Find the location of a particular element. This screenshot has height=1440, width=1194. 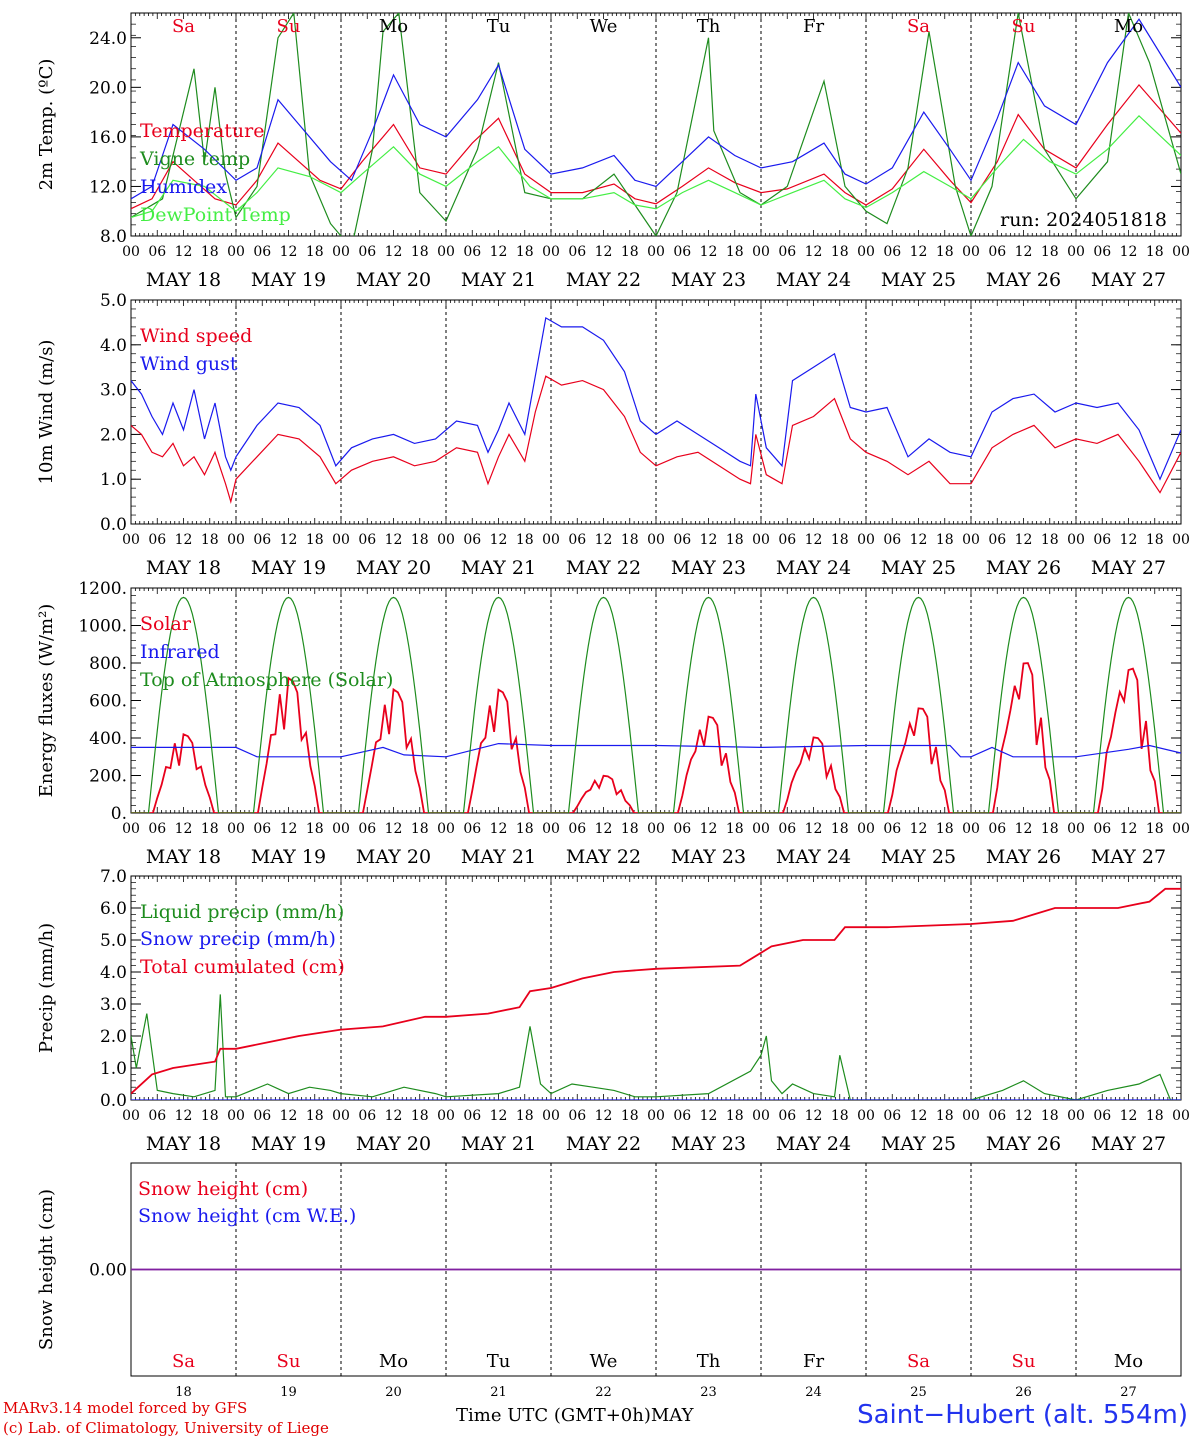

date-label: MAY 22 is located at coordinates (603, 1144).